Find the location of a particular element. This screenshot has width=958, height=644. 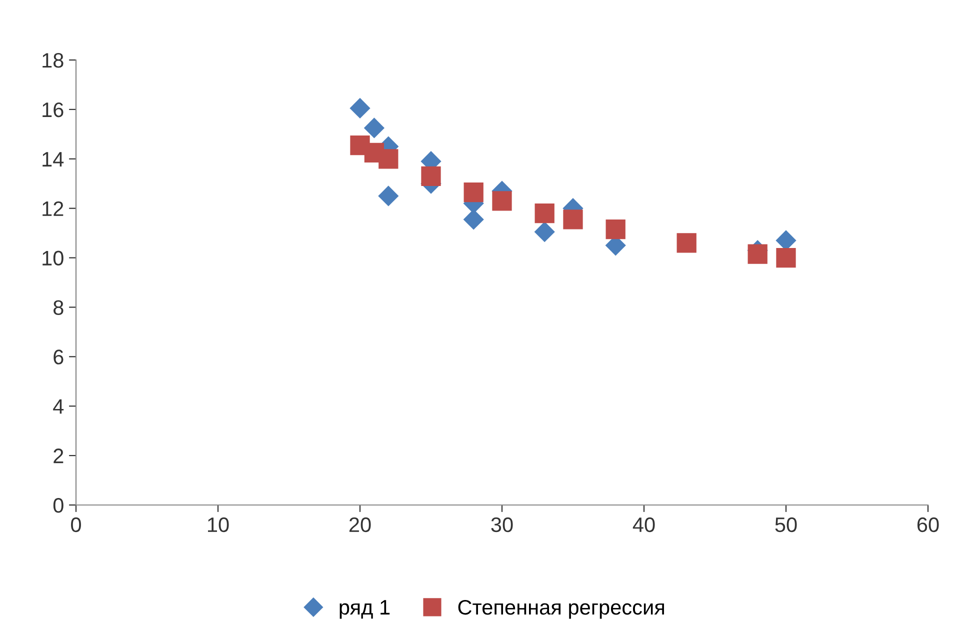

legend-label: Степенная регрессия is located at coordinates (561, 609).